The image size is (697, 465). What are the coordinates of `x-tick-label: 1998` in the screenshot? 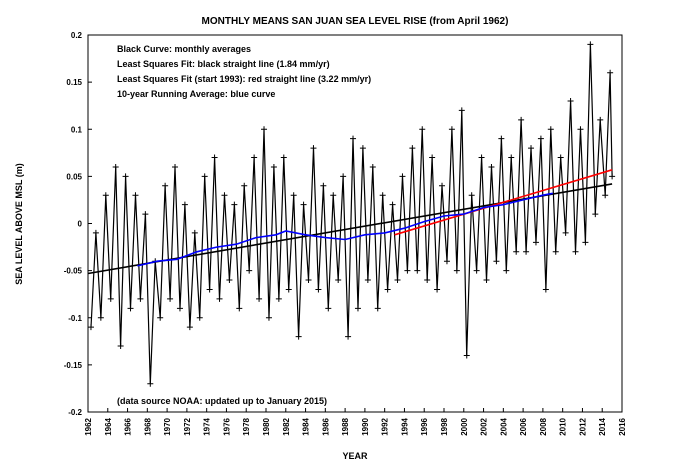 It's located at (444, 426).